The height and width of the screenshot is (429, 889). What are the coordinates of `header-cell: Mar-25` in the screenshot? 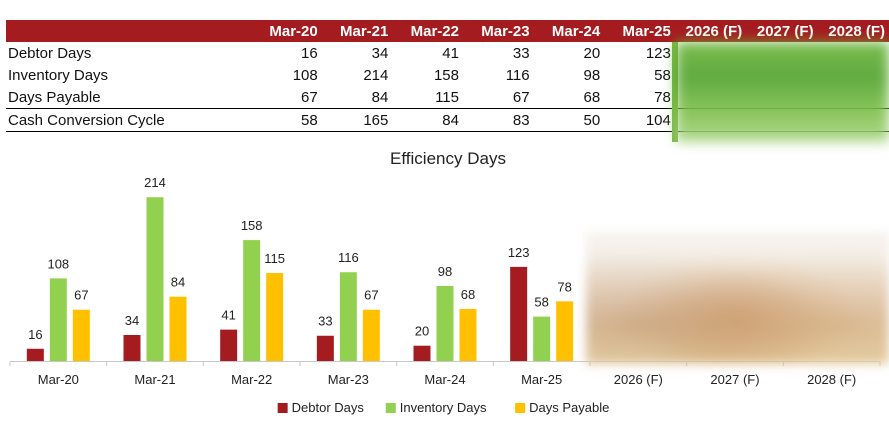 It's located at (639, 31).